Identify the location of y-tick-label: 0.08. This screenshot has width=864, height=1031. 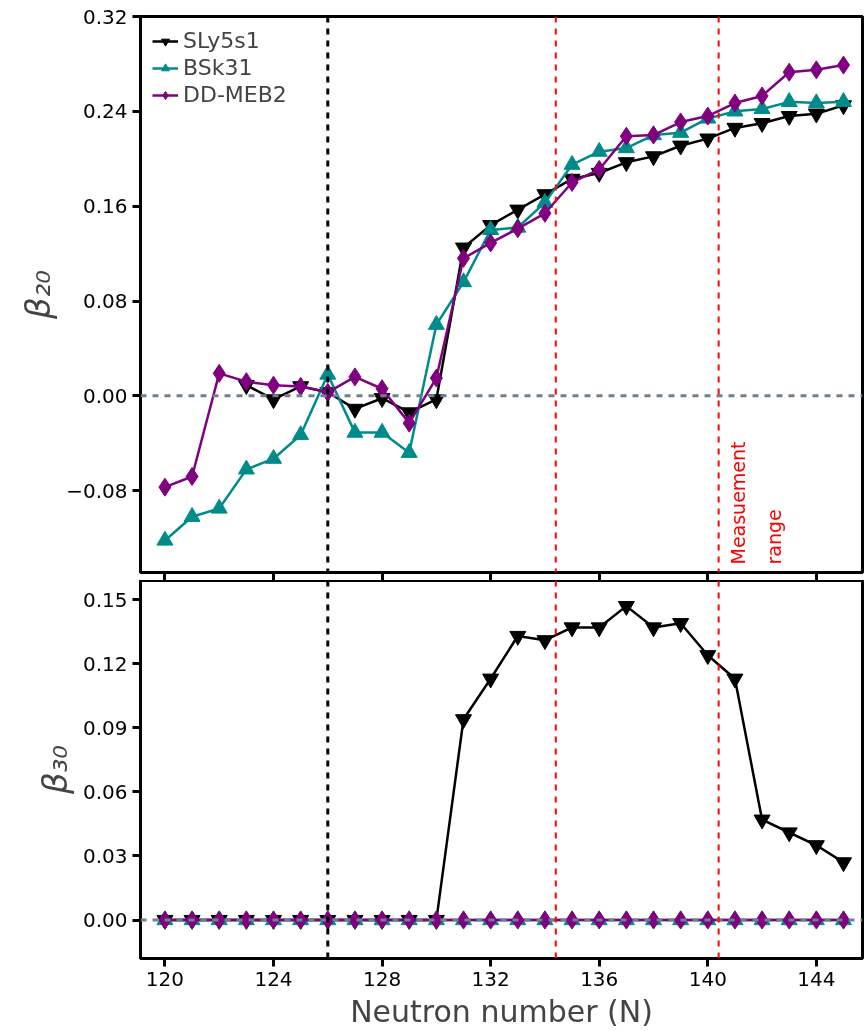
(105, 301).